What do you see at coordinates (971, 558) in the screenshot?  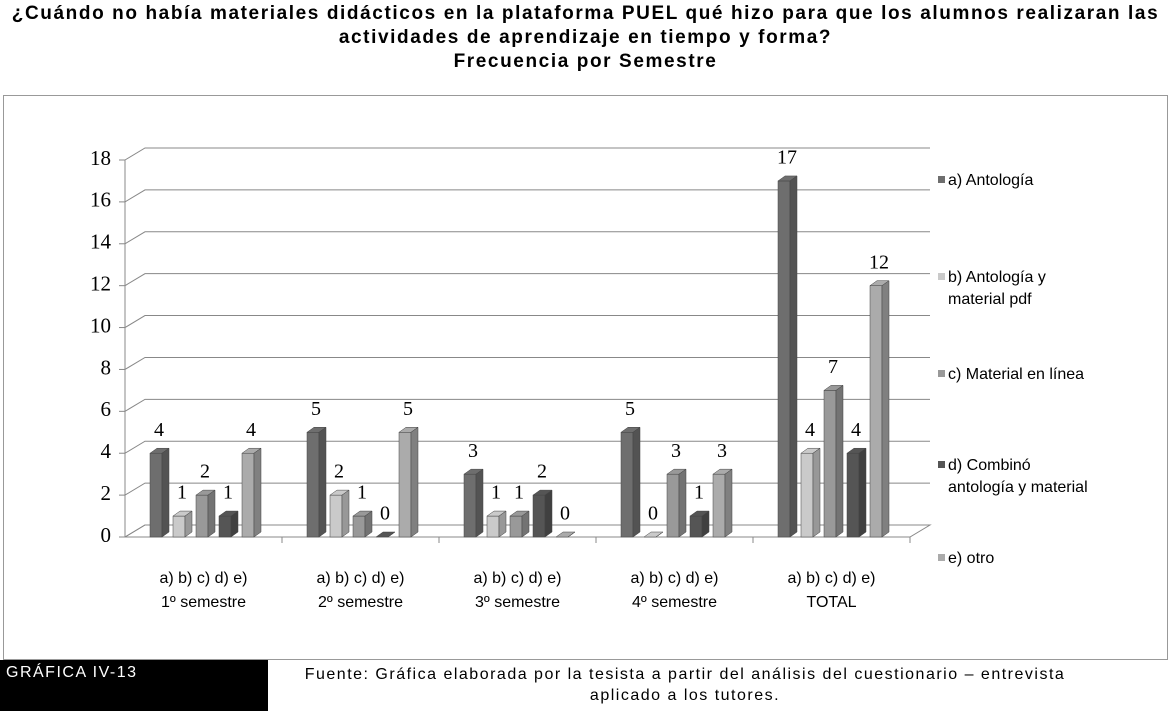 I see `legend-label: e) otro` at bounding box center [971, 558].